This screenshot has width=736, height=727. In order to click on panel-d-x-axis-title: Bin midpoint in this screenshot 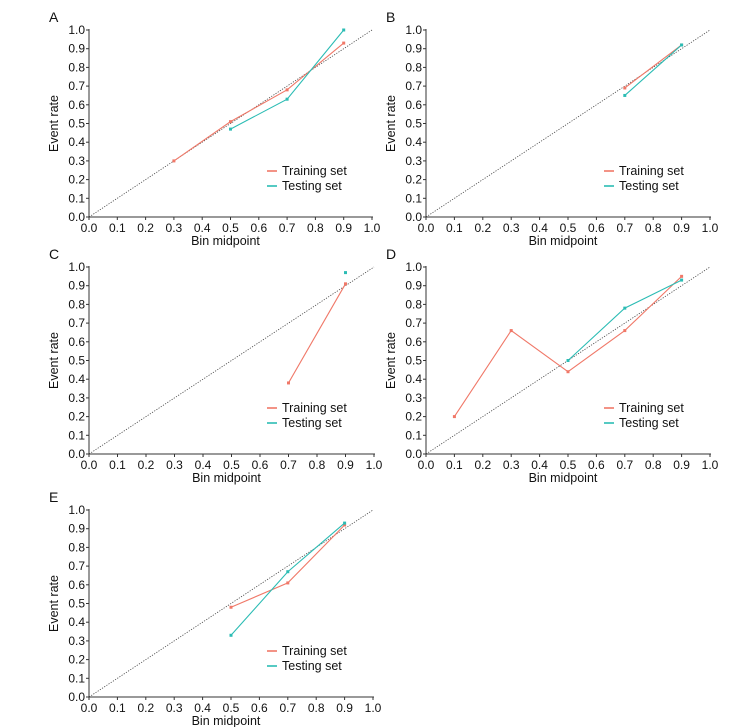, I will do `click(563, 478)`.